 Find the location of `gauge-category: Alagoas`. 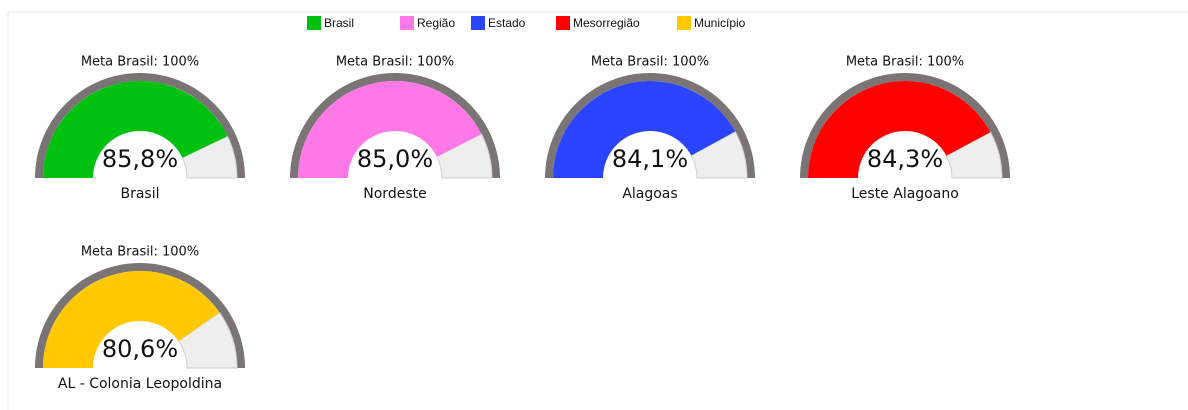

gauge-category: Alagoas is located at coordinates (649, 194).